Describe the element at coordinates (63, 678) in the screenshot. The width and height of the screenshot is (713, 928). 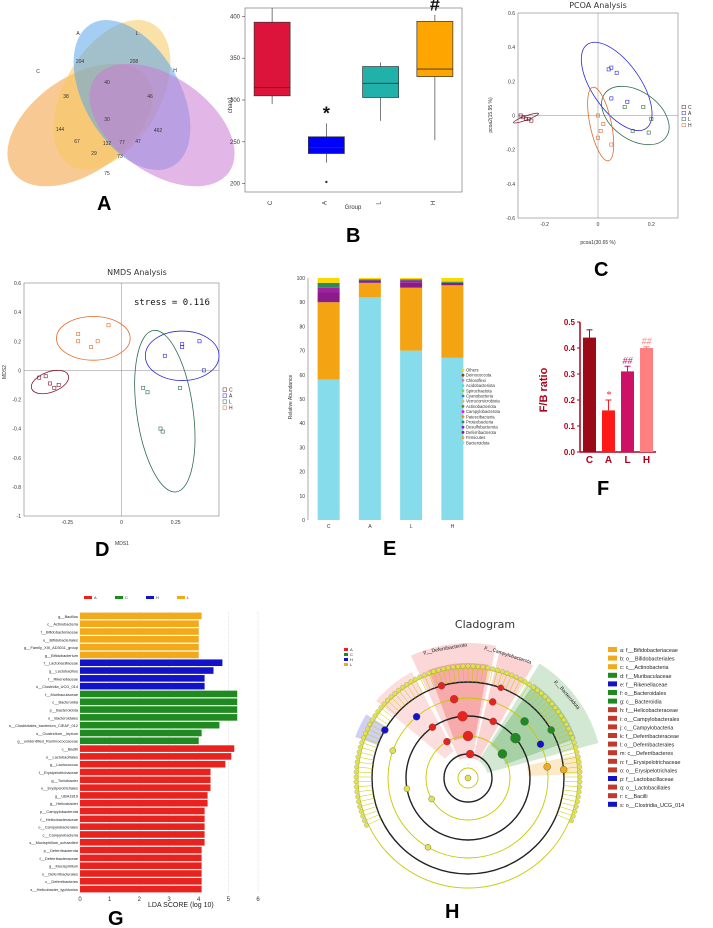
I see `lda-bar-label: f__Rikenellaceae` at that location.